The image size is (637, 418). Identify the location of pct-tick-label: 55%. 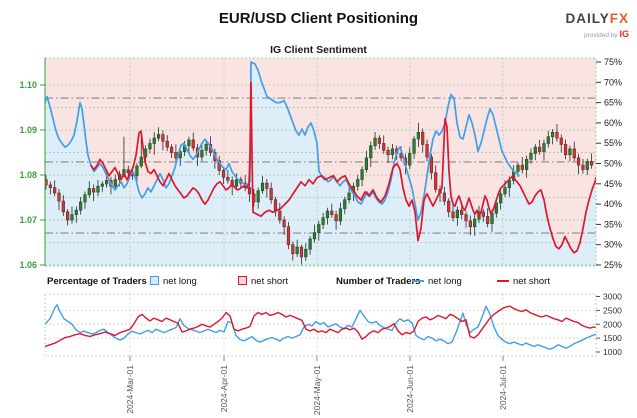
(613, 143).